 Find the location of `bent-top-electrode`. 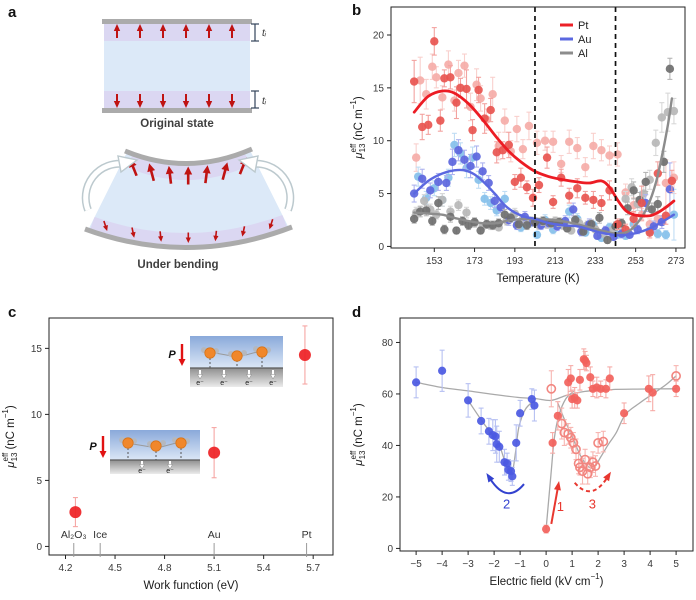

bent-top-electrode is located at coordinates (189, 156).